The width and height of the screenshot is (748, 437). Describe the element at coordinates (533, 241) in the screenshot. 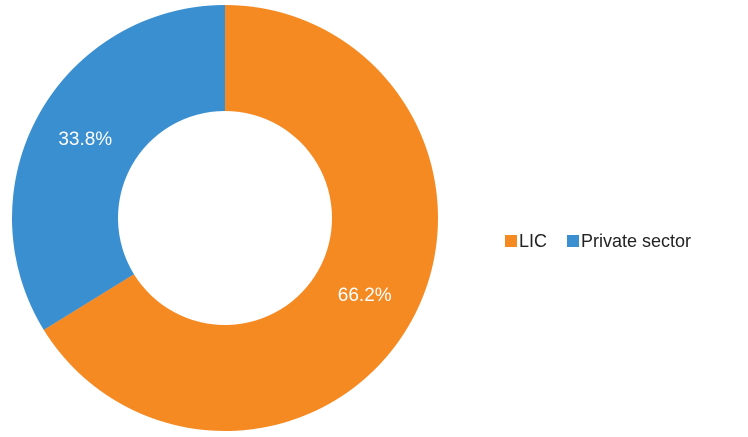

I see `legend-label: LIC` at that location.